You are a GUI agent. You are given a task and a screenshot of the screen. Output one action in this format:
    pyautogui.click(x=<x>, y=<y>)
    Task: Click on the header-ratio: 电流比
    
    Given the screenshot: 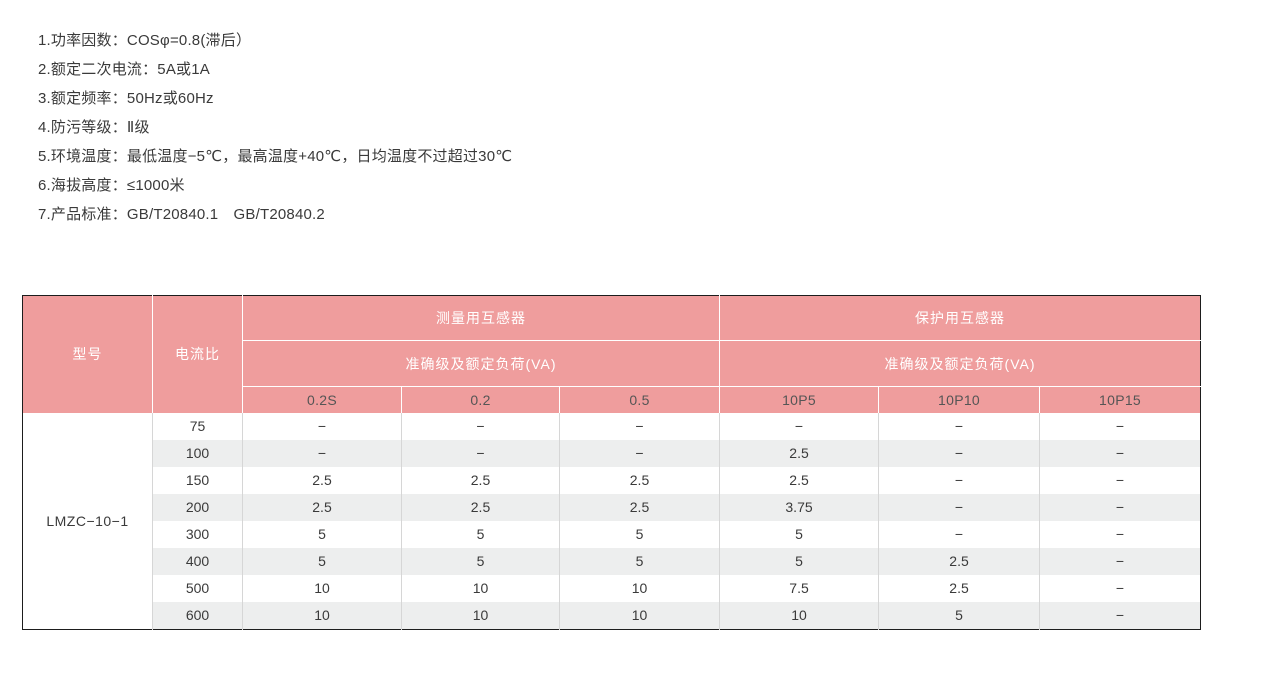 What is the action you would take?
    pyautogui.click(x=197, y=354)
    